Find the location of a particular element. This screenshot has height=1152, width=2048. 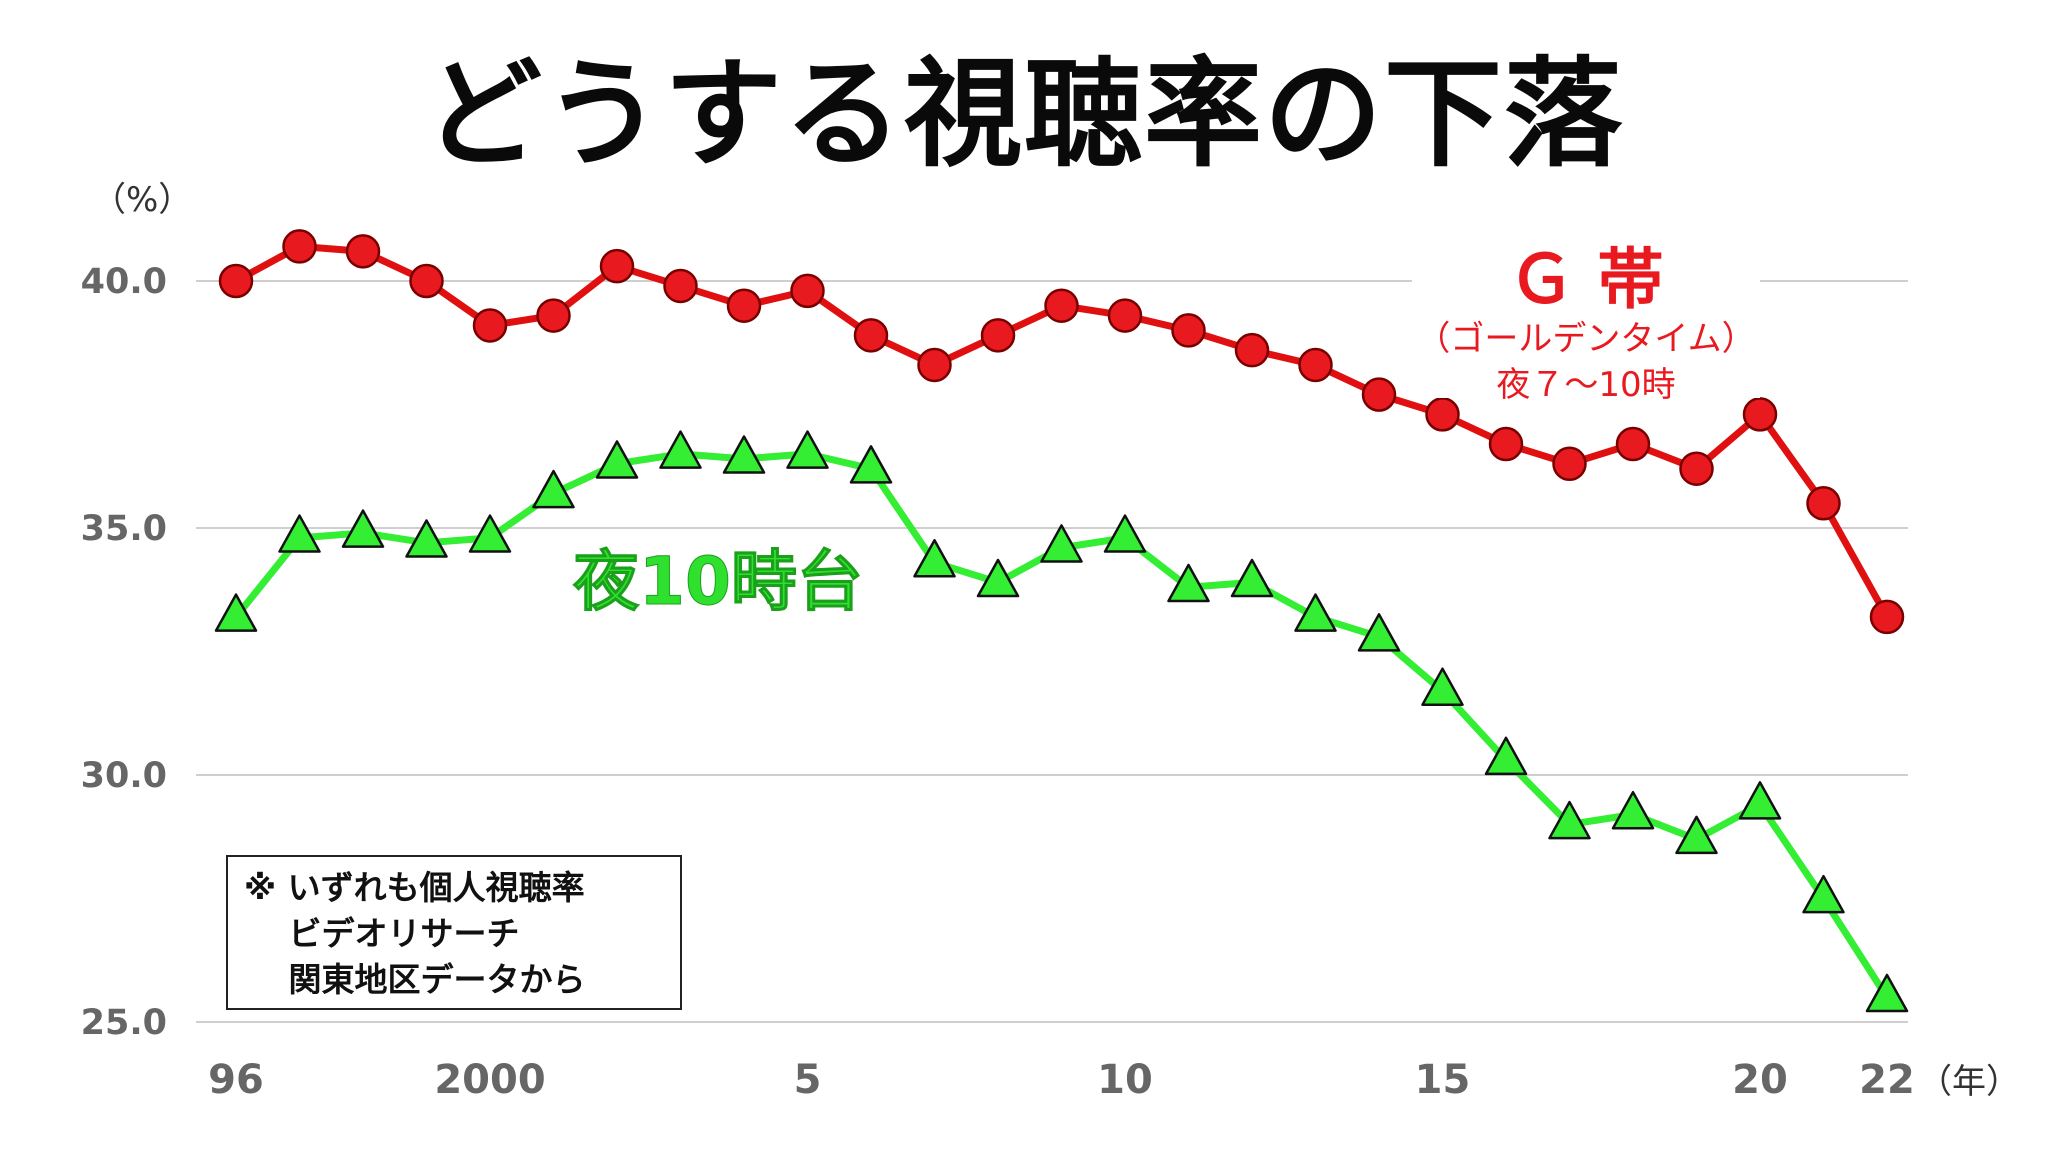

x-axis-ticks: 96 2000 5 10 15 20 22 is located at coordinates (1061, 1080).